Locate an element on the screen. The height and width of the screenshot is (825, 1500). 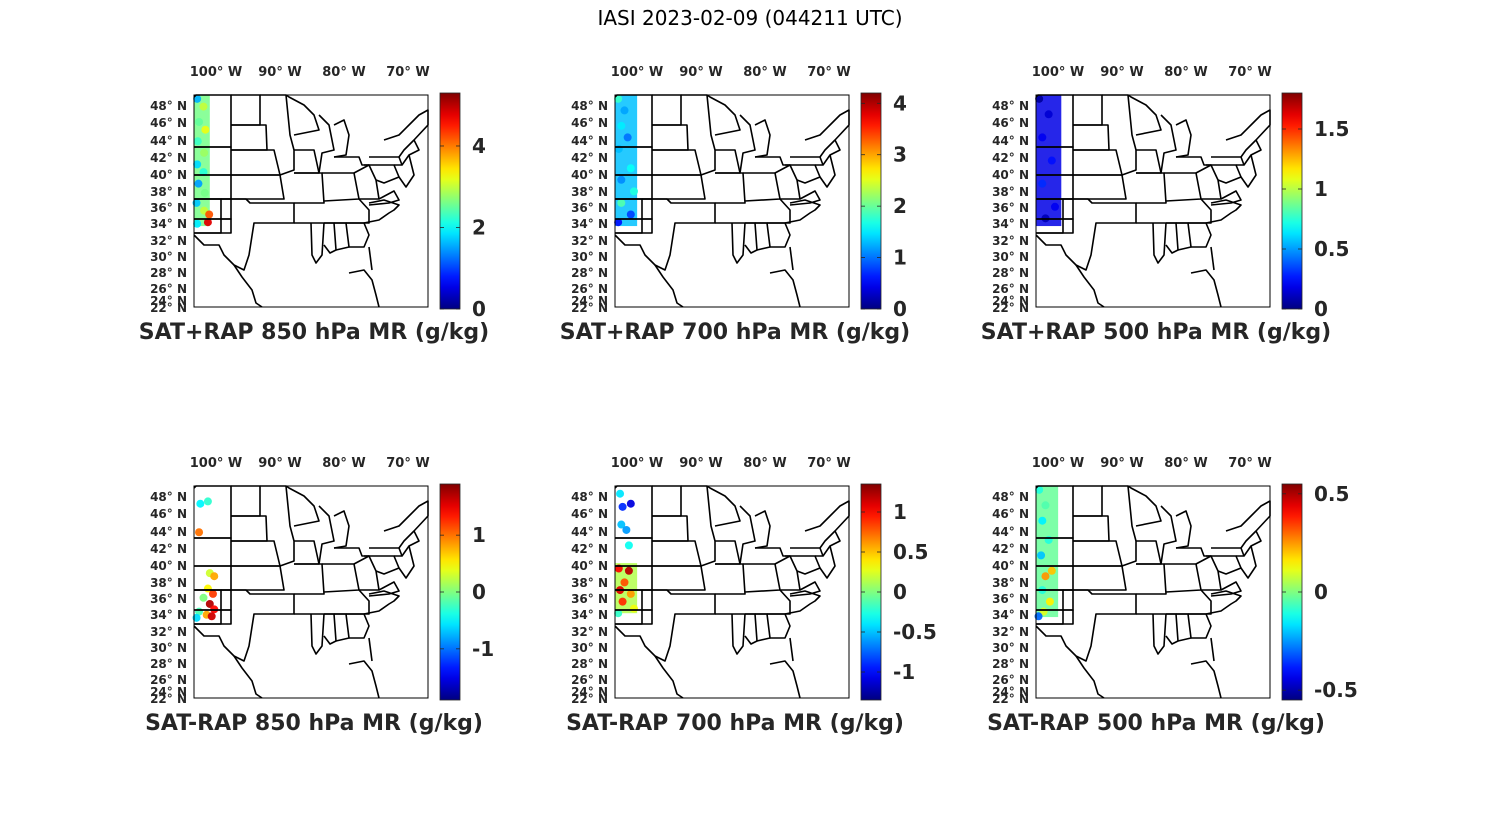
lat-tick-label: 30° N is located at coordinates (168, 648).